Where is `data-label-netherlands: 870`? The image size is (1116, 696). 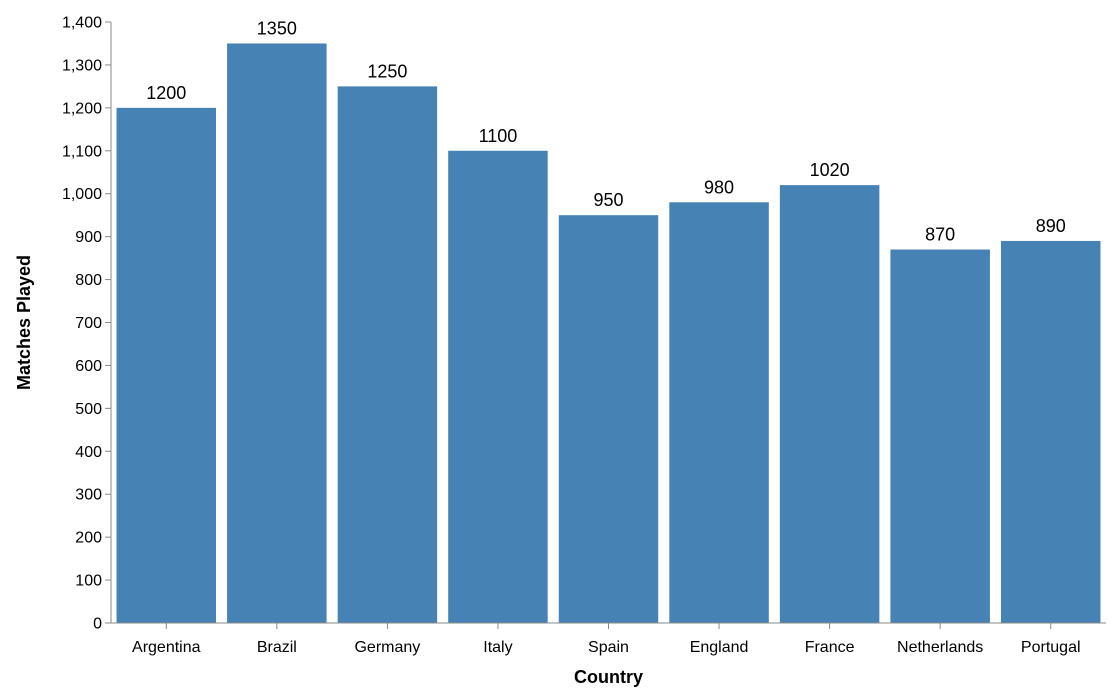 data-label-netherlands: 870 is located at coordinates (940, 235).